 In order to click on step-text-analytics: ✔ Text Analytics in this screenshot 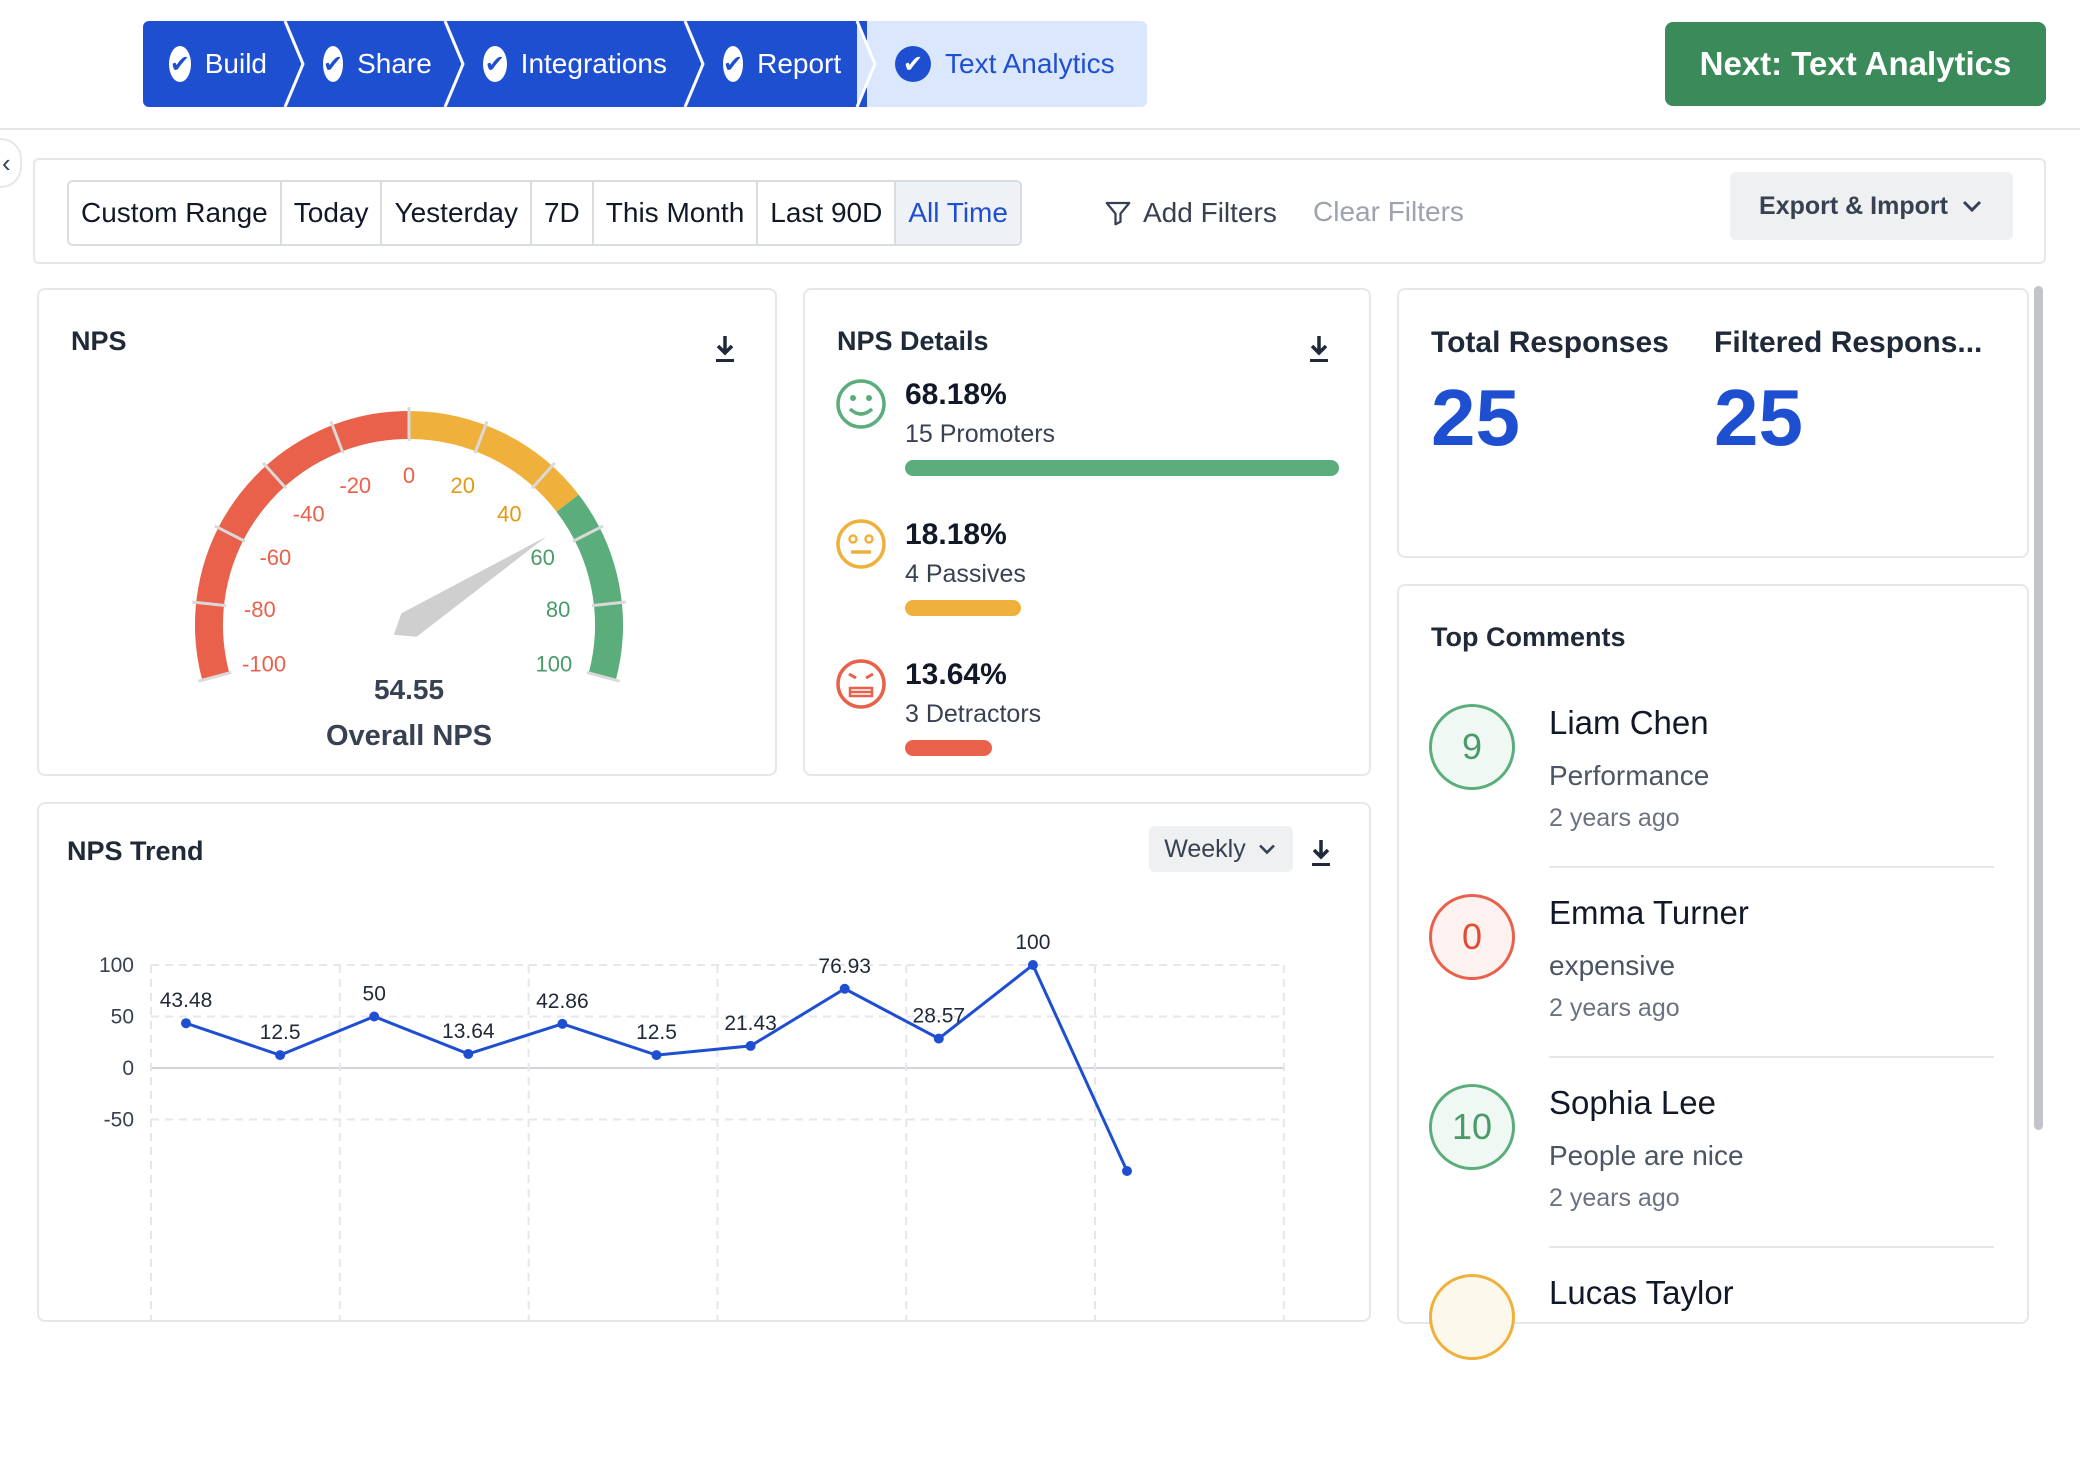, I will do `click(1007, 64)`.